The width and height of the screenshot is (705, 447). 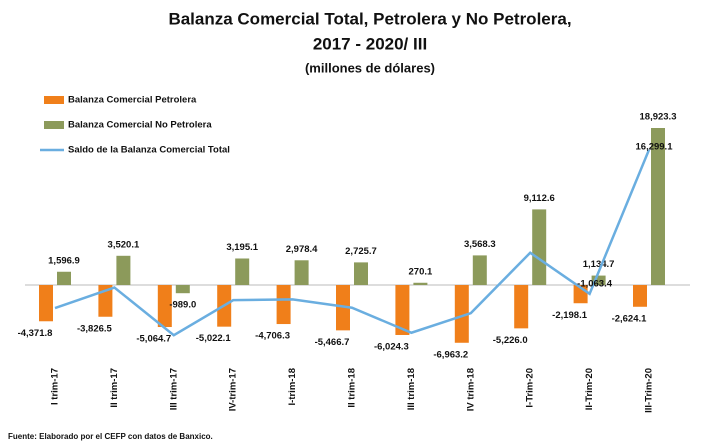 I want to click on chart-units: (millones de dólares), so click(x=370, y=67).